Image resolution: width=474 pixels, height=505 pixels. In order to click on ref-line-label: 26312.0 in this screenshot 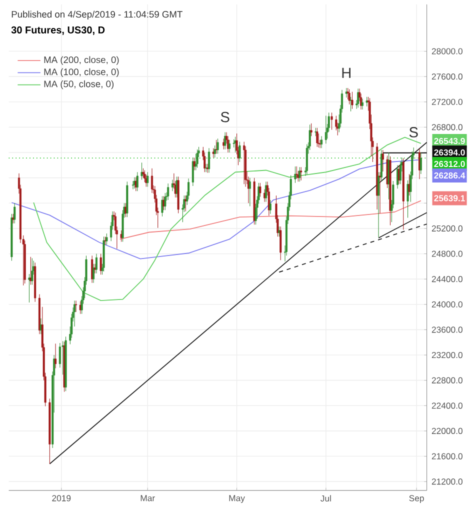, I will do `click(449, 164)`.